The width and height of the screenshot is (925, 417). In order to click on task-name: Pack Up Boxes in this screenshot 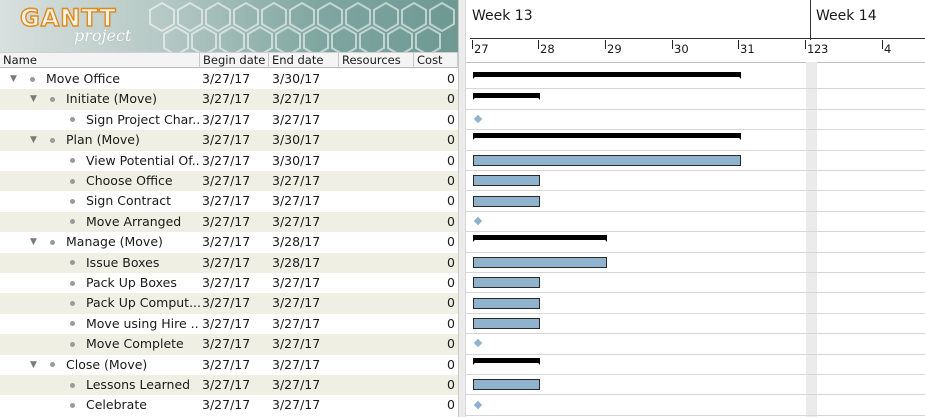, I will do `click(131, 282)`.